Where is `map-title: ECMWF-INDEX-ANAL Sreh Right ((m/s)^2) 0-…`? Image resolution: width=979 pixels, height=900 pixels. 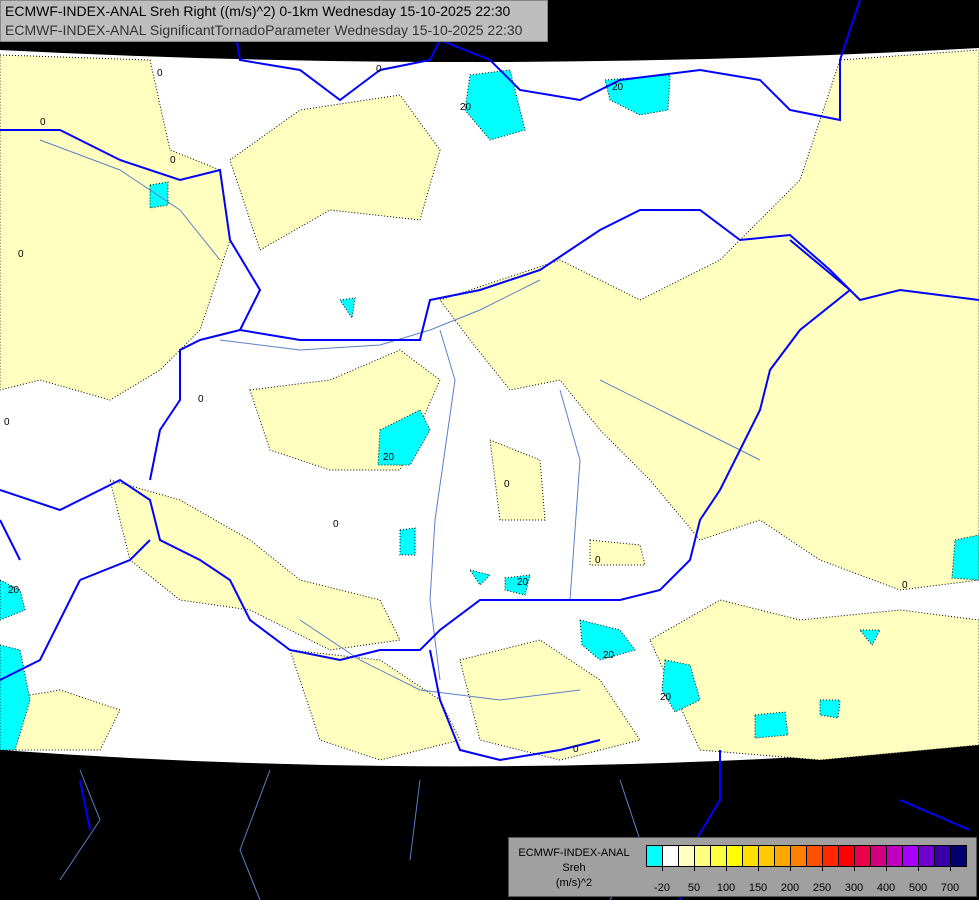
map-title: ECMWF-INDEX-ANAL Sreh Right ((m/s)^2) 0-… is located at coordinates (274, 21).